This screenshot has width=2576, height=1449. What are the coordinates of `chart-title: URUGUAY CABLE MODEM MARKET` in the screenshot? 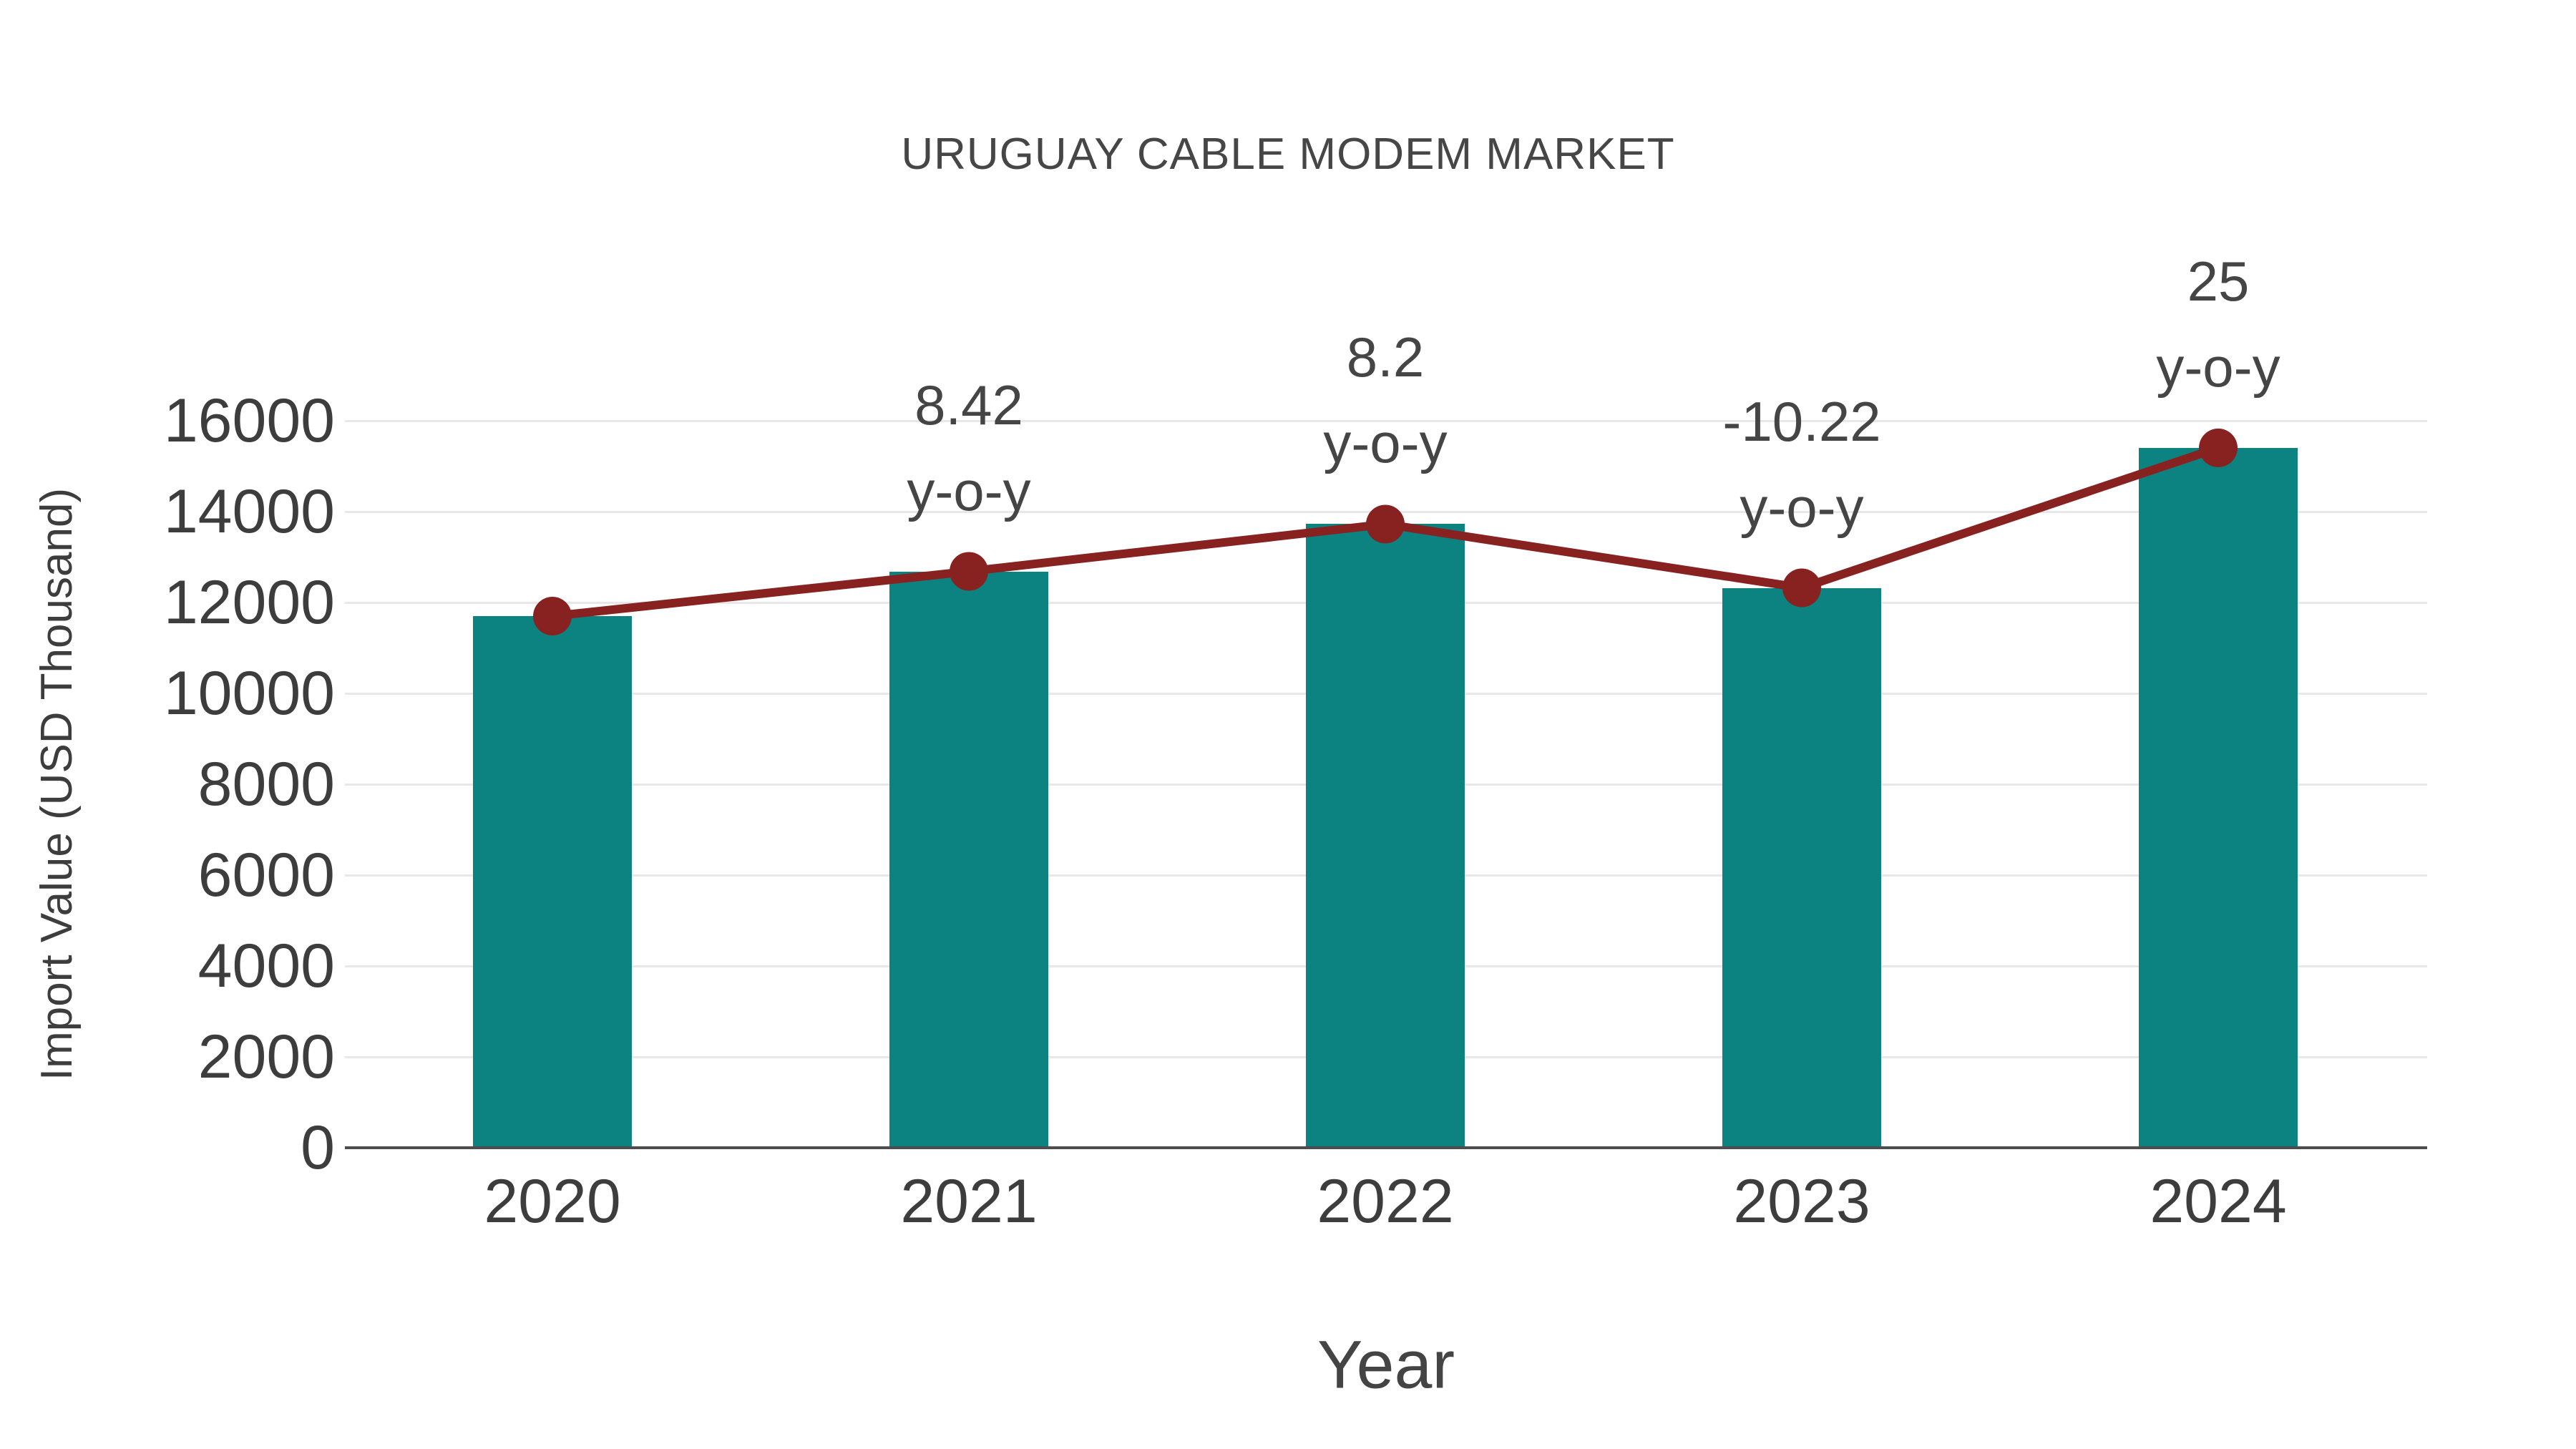 It's located at (1288, 154).